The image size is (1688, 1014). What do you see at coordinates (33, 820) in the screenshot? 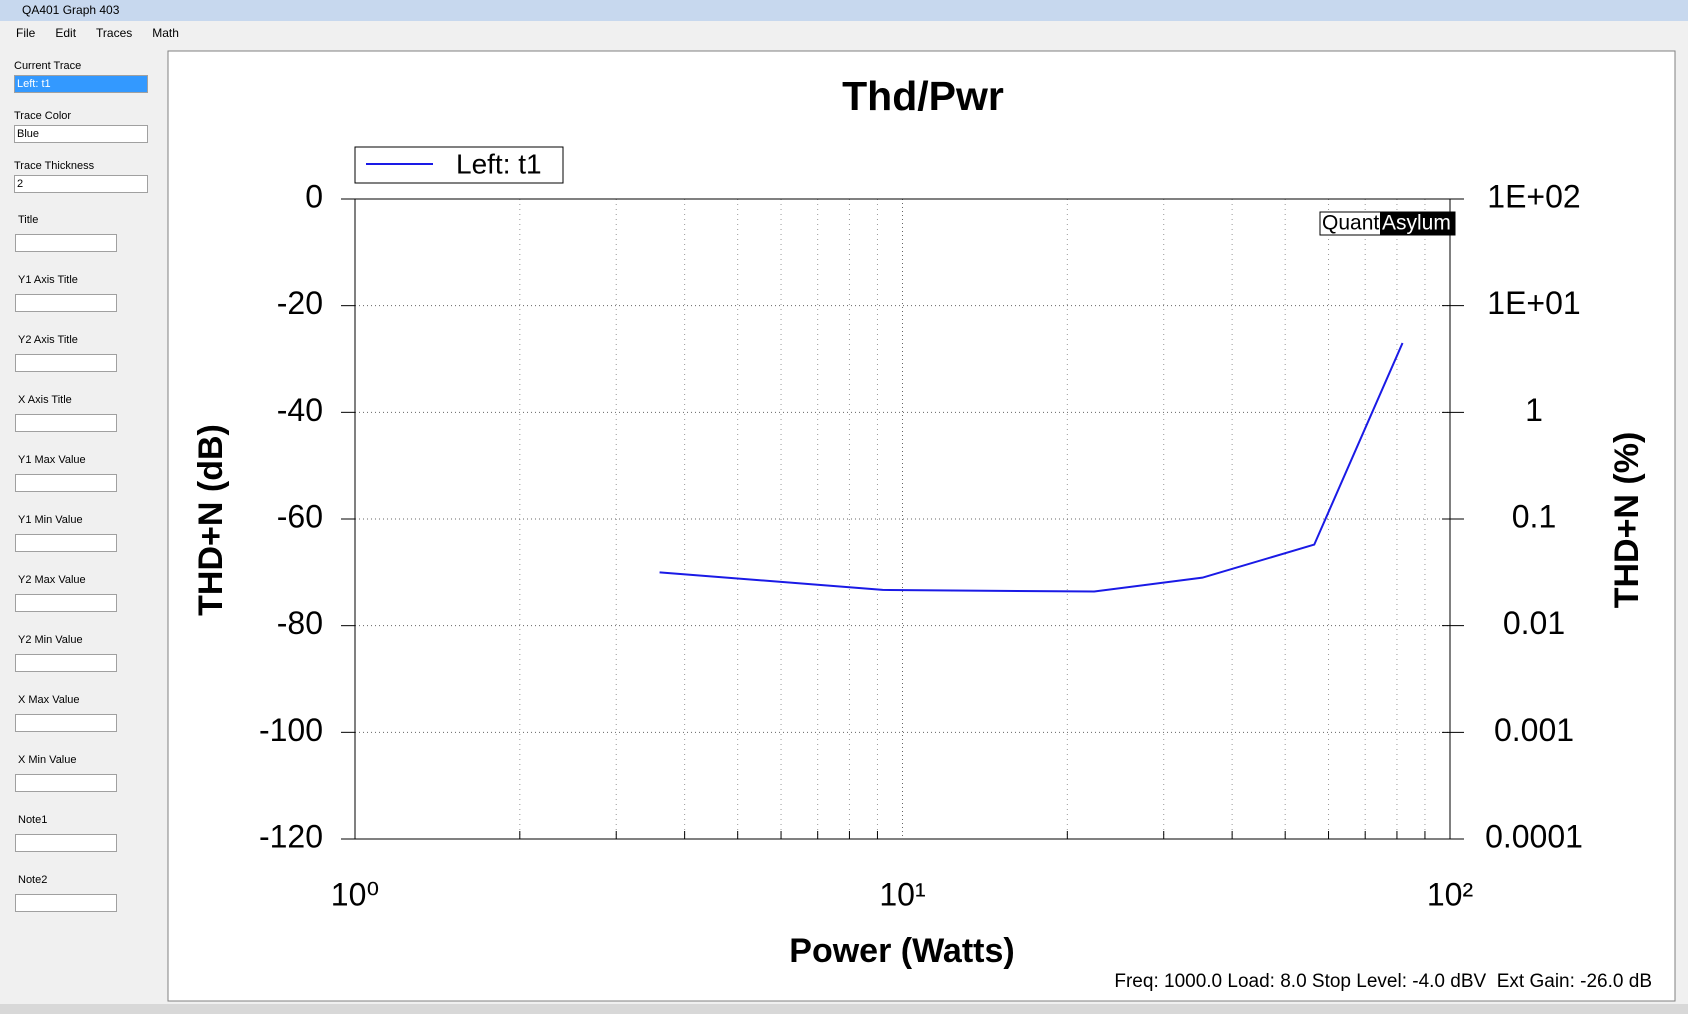
I see `field-label: Note1` at bounding box center [33, 820].